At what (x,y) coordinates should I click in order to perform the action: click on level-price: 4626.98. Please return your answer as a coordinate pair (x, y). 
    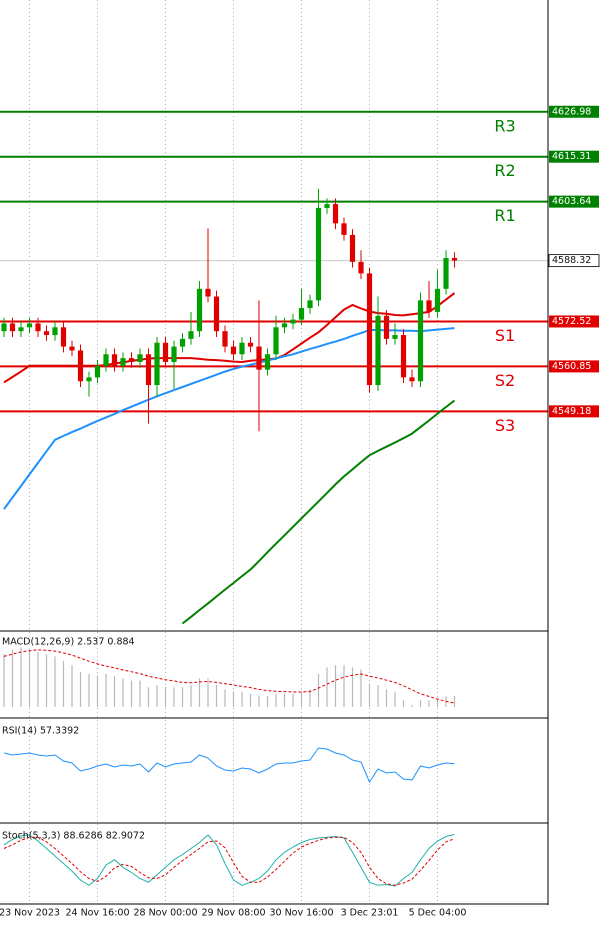
    Looking at the image, I should click on (571, 111).